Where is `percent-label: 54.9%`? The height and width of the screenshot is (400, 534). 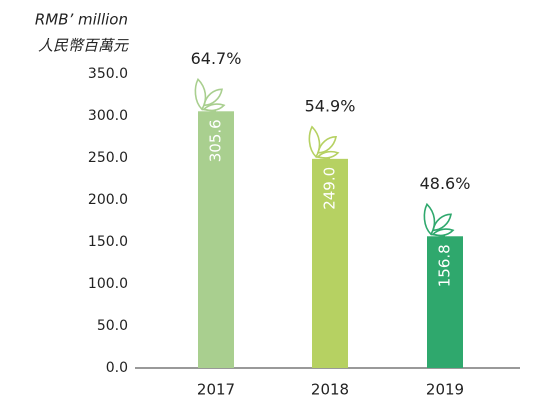
percent-label: 54.9% is located at coordinates (330, 105).